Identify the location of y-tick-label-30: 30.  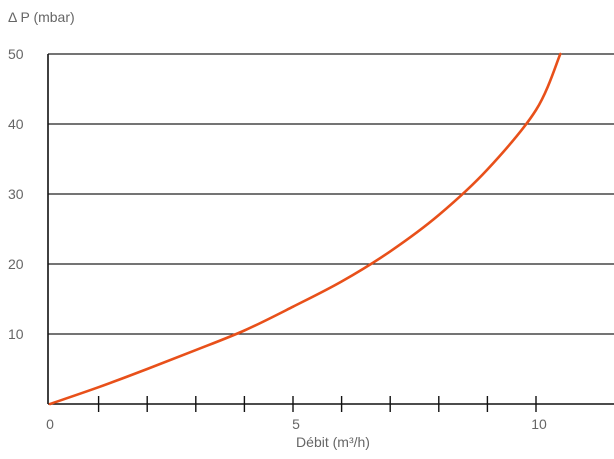
(16, 194).